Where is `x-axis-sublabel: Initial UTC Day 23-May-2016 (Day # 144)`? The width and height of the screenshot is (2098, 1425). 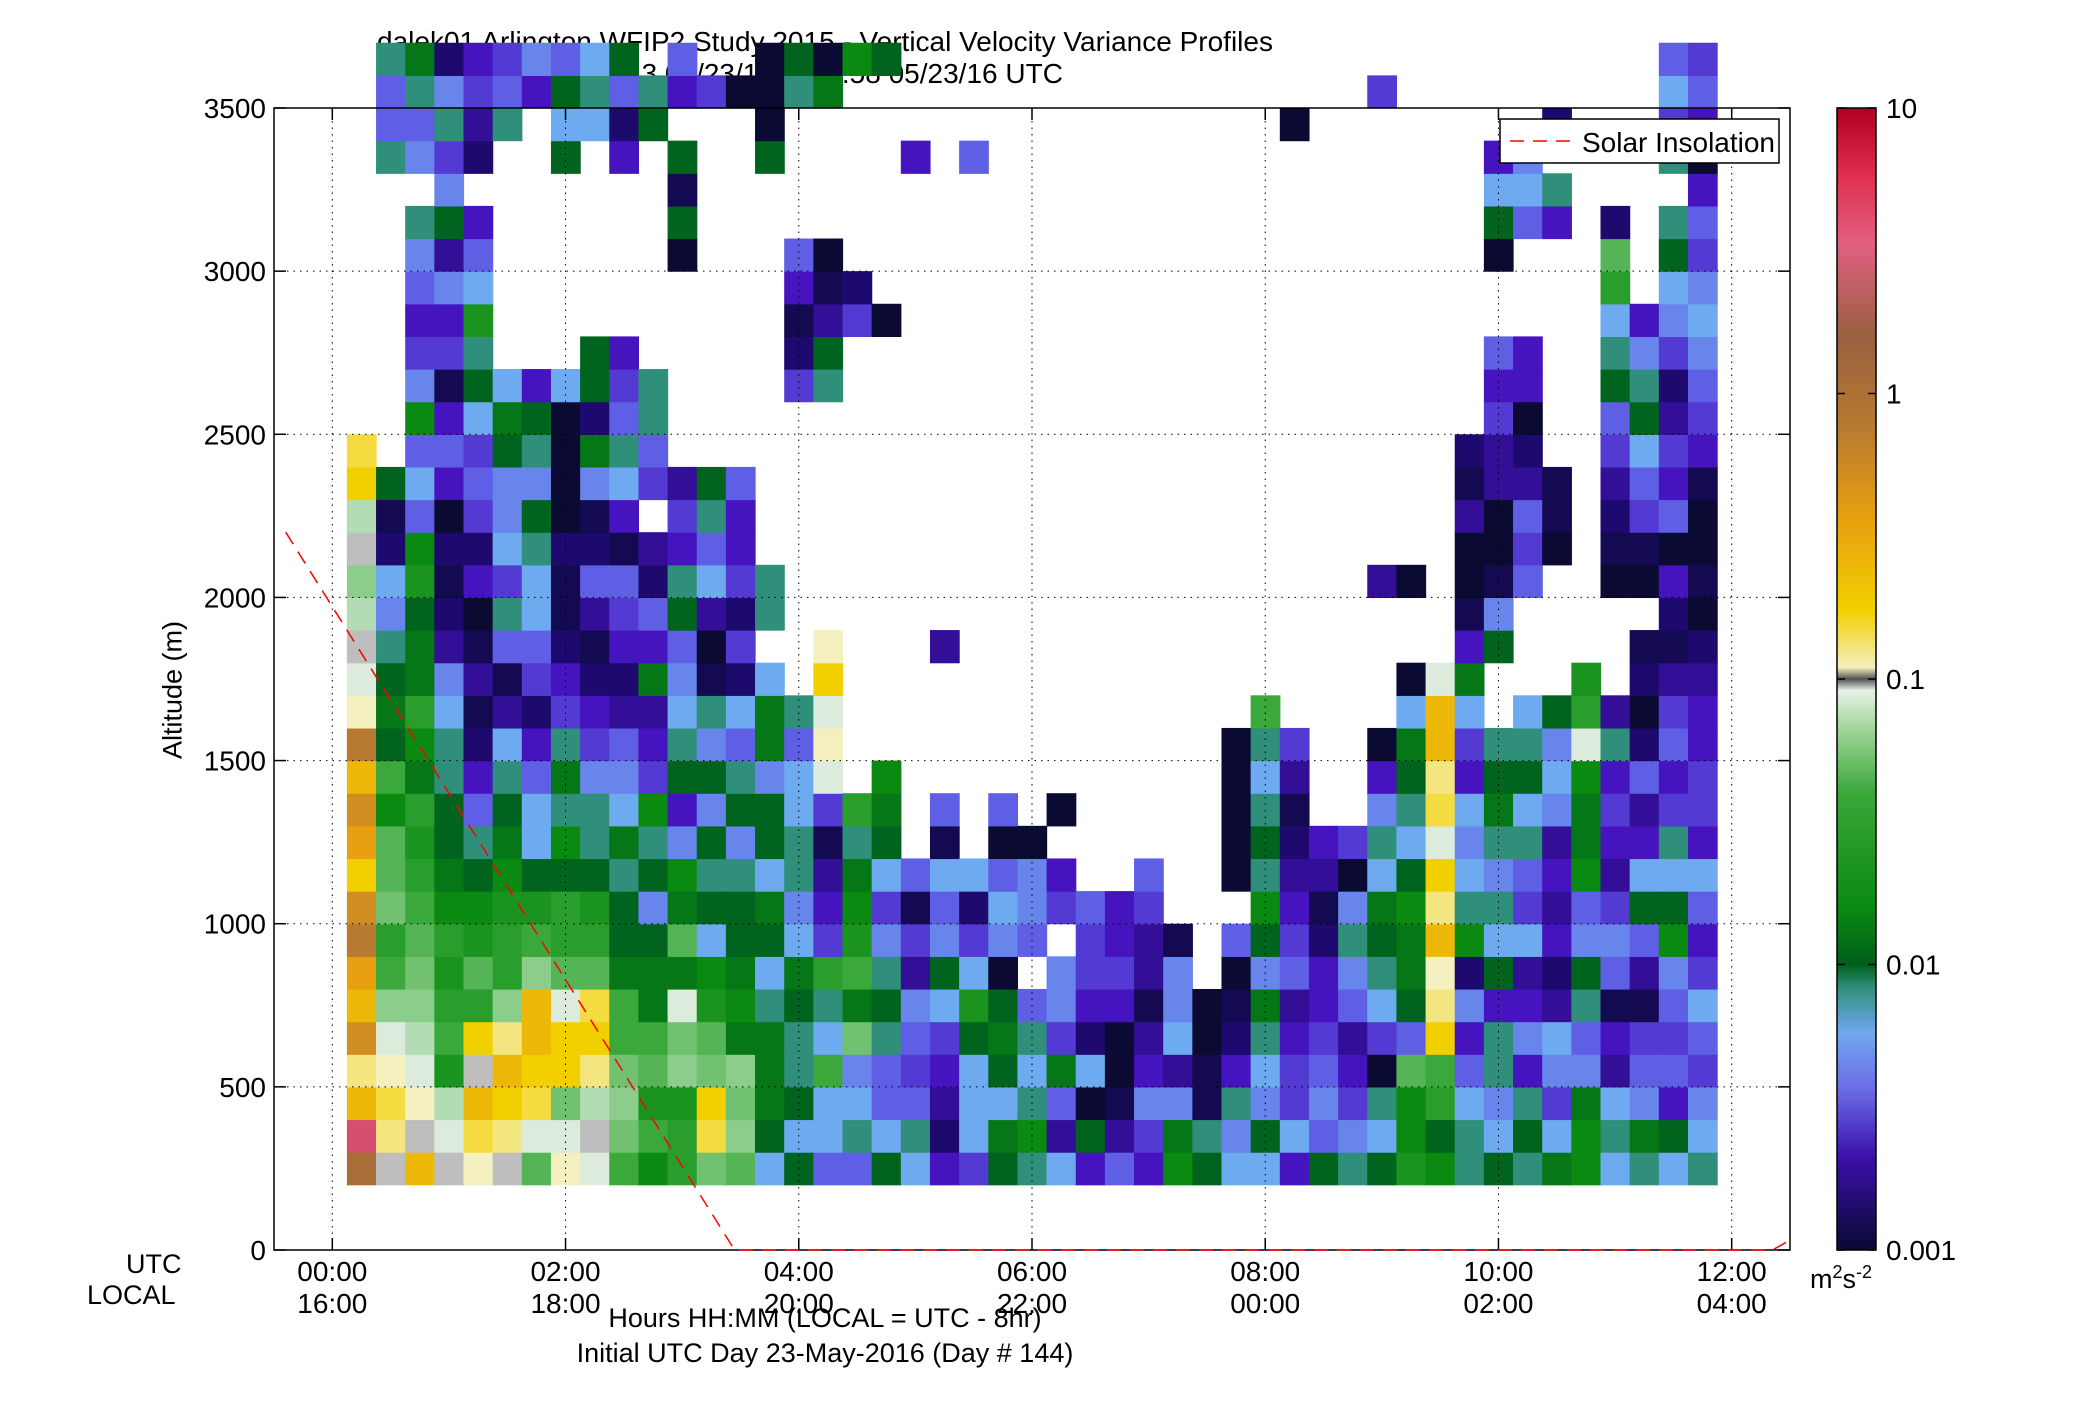 x-axis-sublabel: Initial UTC Day 23-May-2016 (Day # 144) is located at coordinates (825, 1353).